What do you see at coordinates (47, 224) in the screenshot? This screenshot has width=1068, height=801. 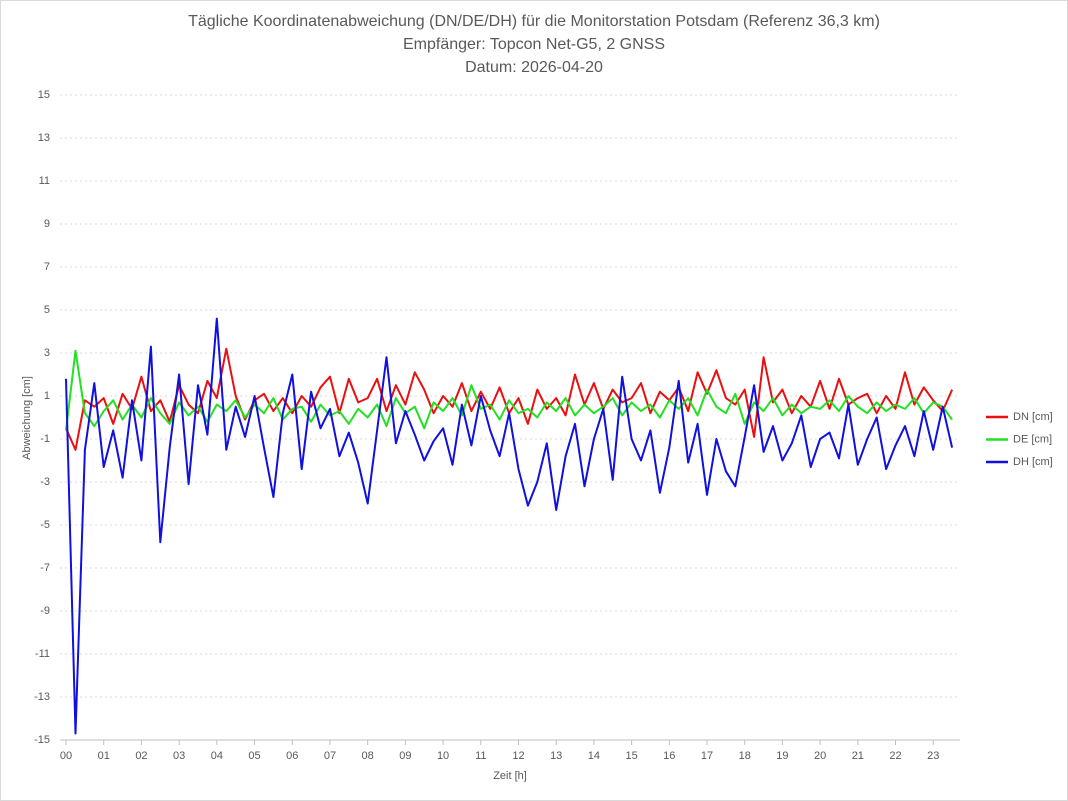 I see `y-tick-label: 9` at bounding box center [47, 224].